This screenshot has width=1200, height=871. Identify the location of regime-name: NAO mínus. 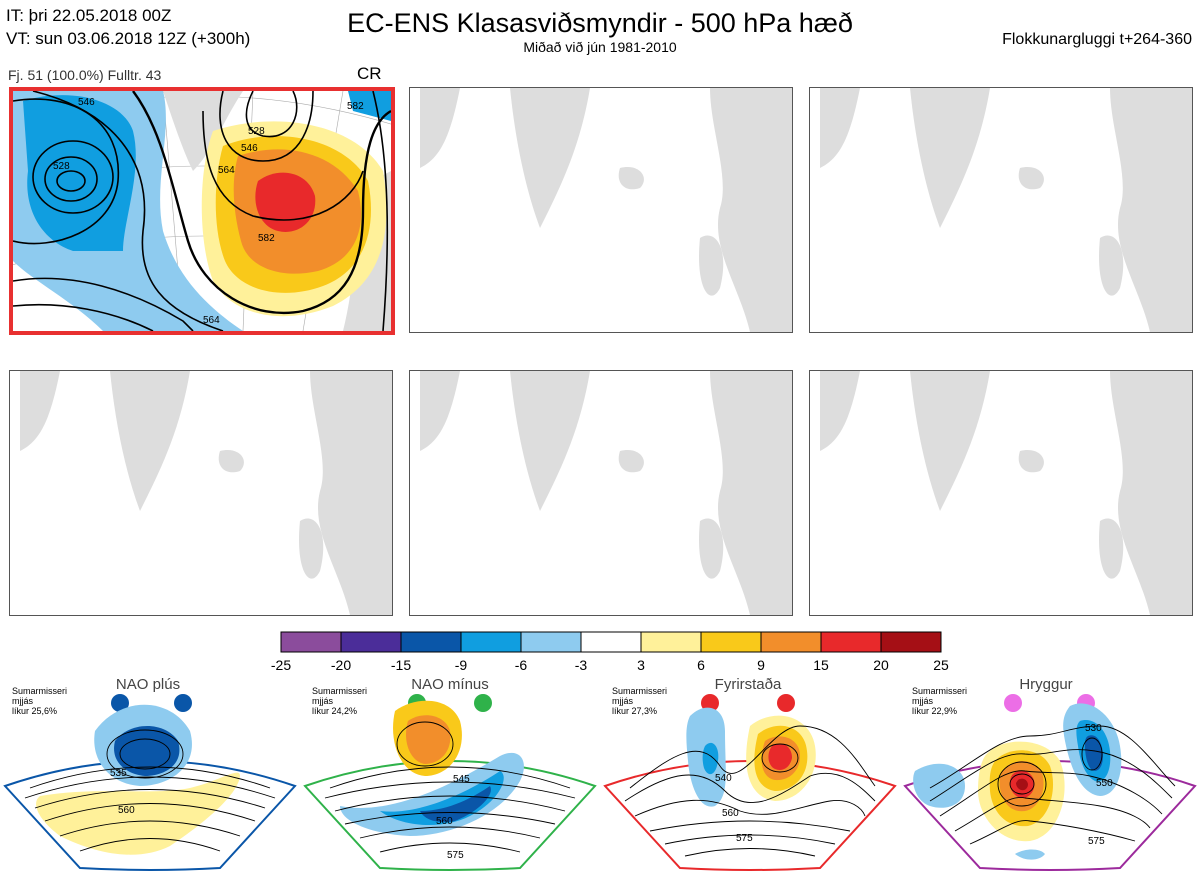
(450, 684).